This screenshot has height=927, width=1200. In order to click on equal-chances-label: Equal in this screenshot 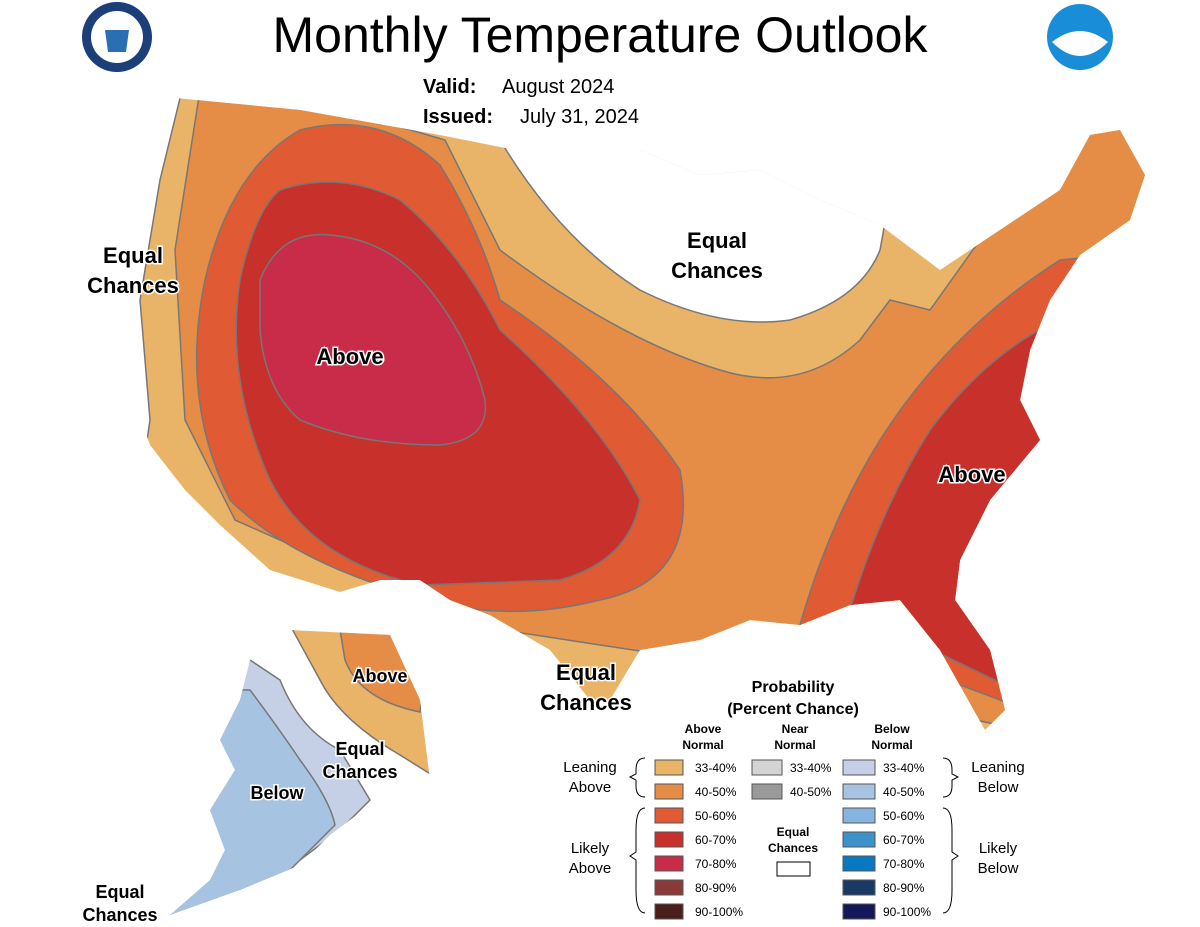, I will do `click(793, 832)`.